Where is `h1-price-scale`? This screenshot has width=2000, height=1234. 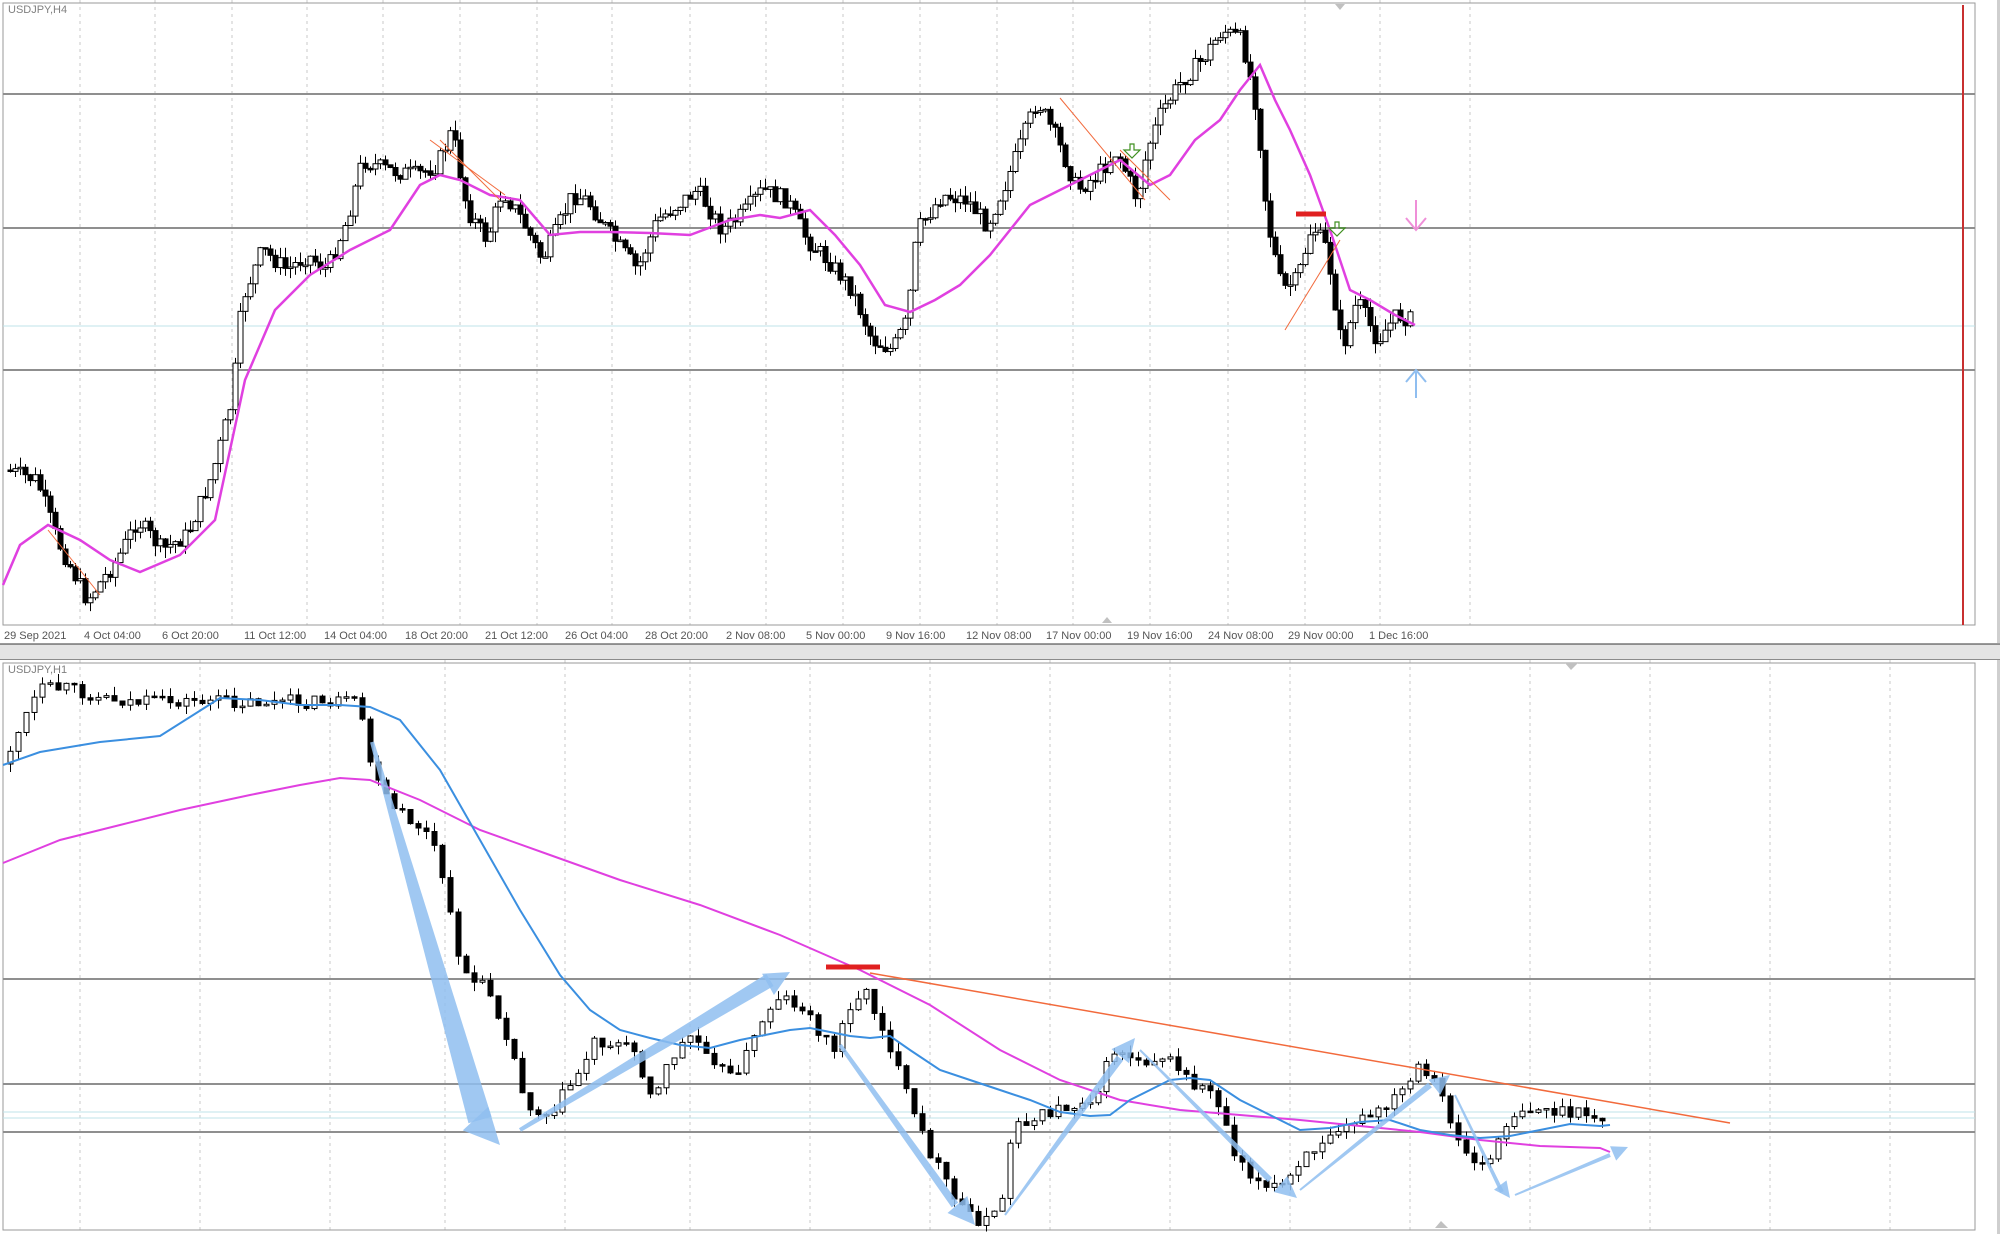 h1-price-scale is located at coordinates (1998, 947).